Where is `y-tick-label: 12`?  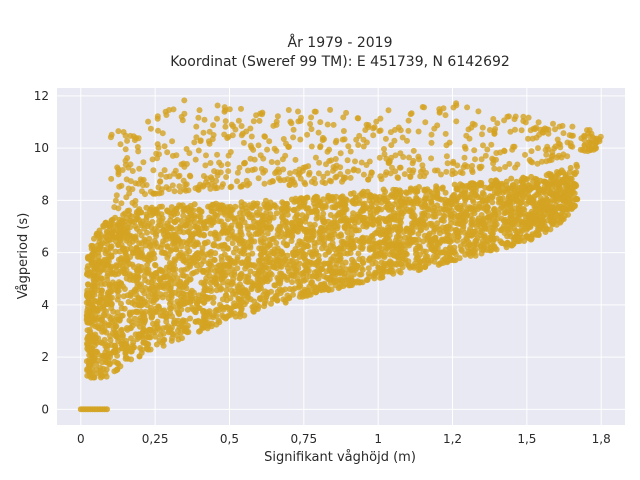 y-tick-label: 12 is located at coordinates (41, 96).